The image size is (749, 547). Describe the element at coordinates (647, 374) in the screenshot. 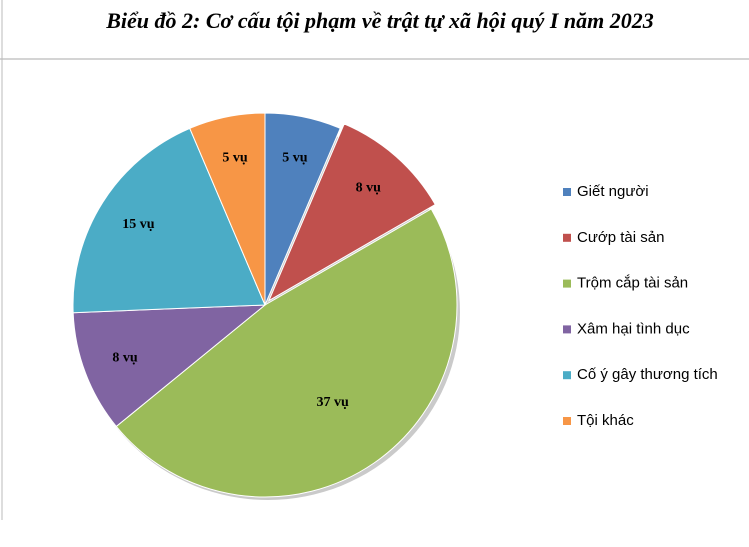

I see `legend-label: Cố ý gây thương tích` at that location.